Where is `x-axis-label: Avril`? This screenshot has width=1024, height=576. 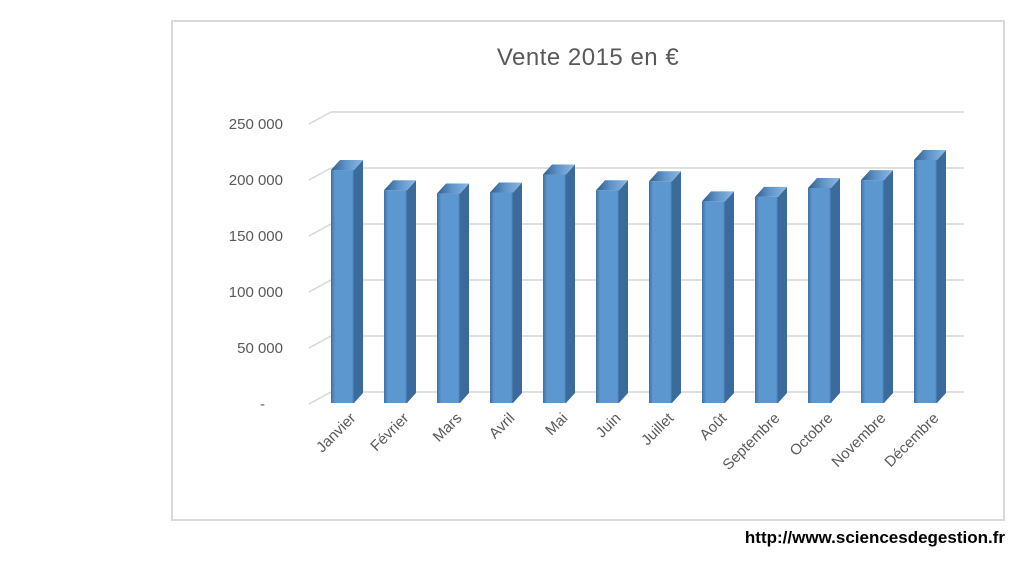
x-axis-label: Avril is located at coordinates (502, 426).